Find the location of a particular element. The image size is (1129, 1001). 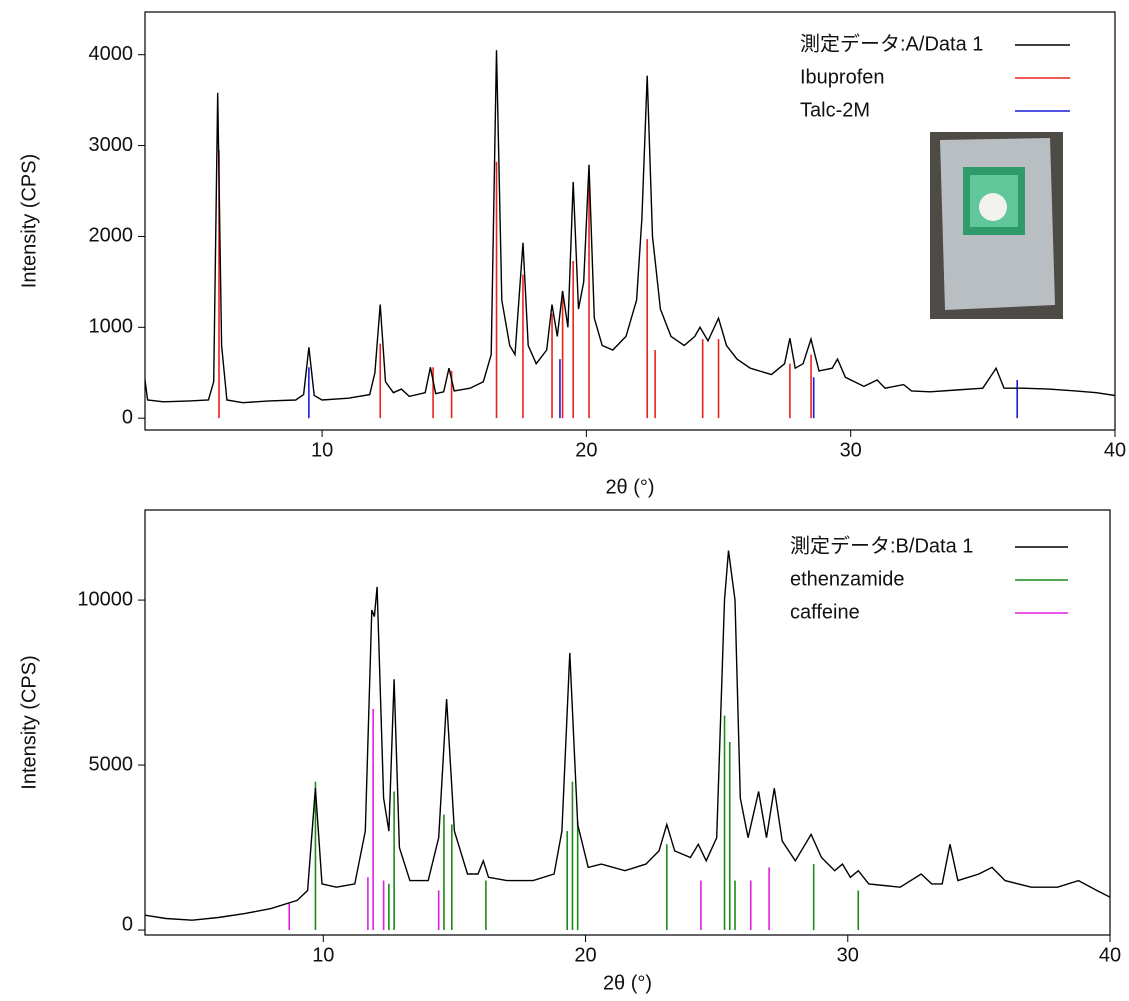

y-tick-label: 5000 is located at coordinates (111, 764).